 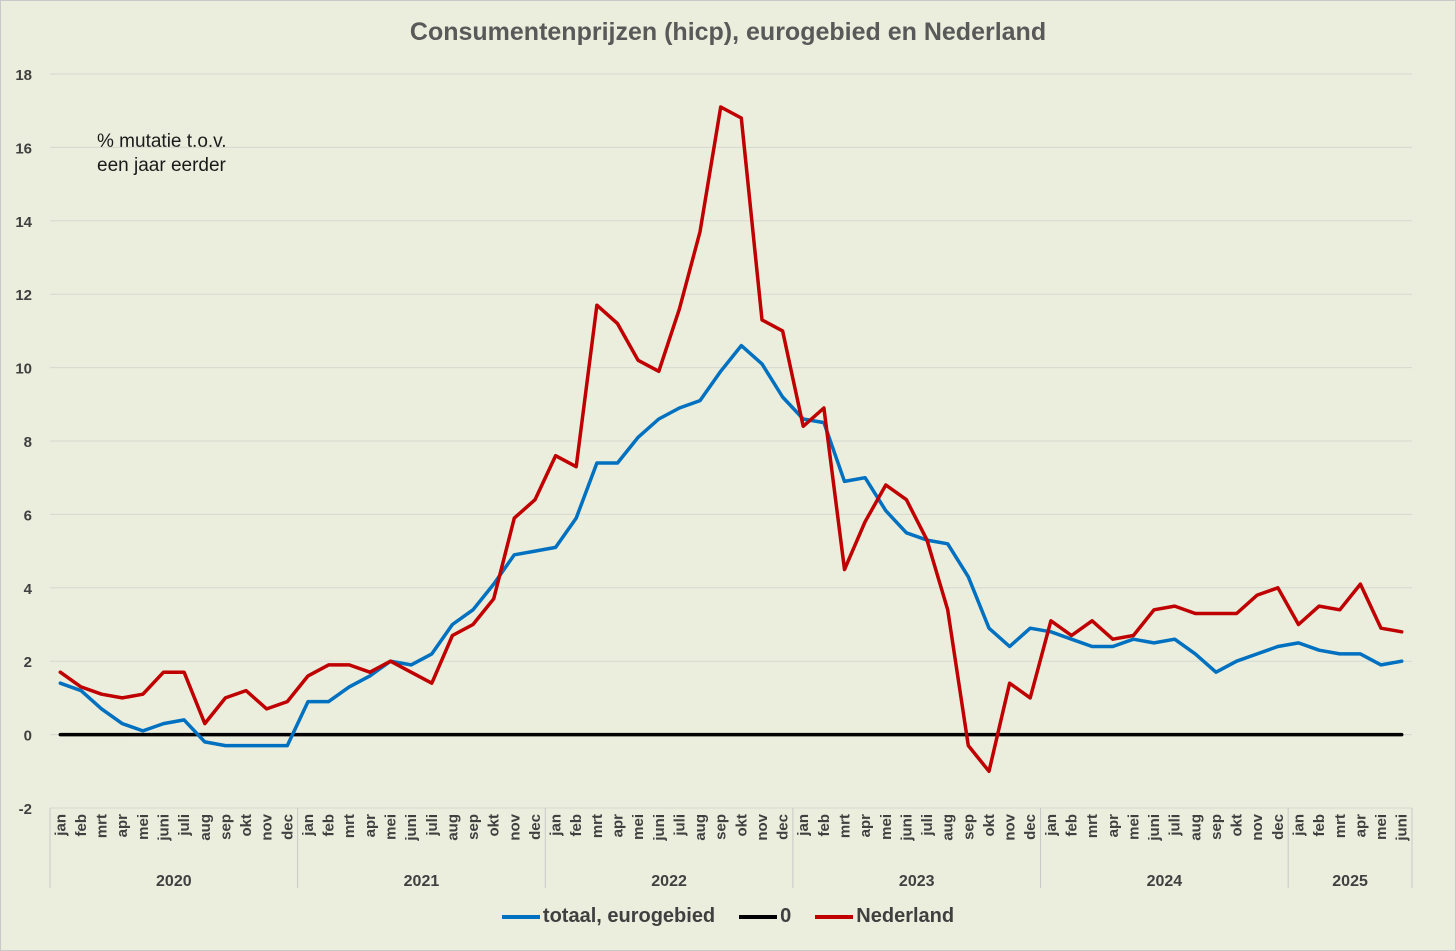 What do you see at coordinates (28, 662) in the screenshot?
I see `y-tick-label: 2` at bounding box center [28, 662].